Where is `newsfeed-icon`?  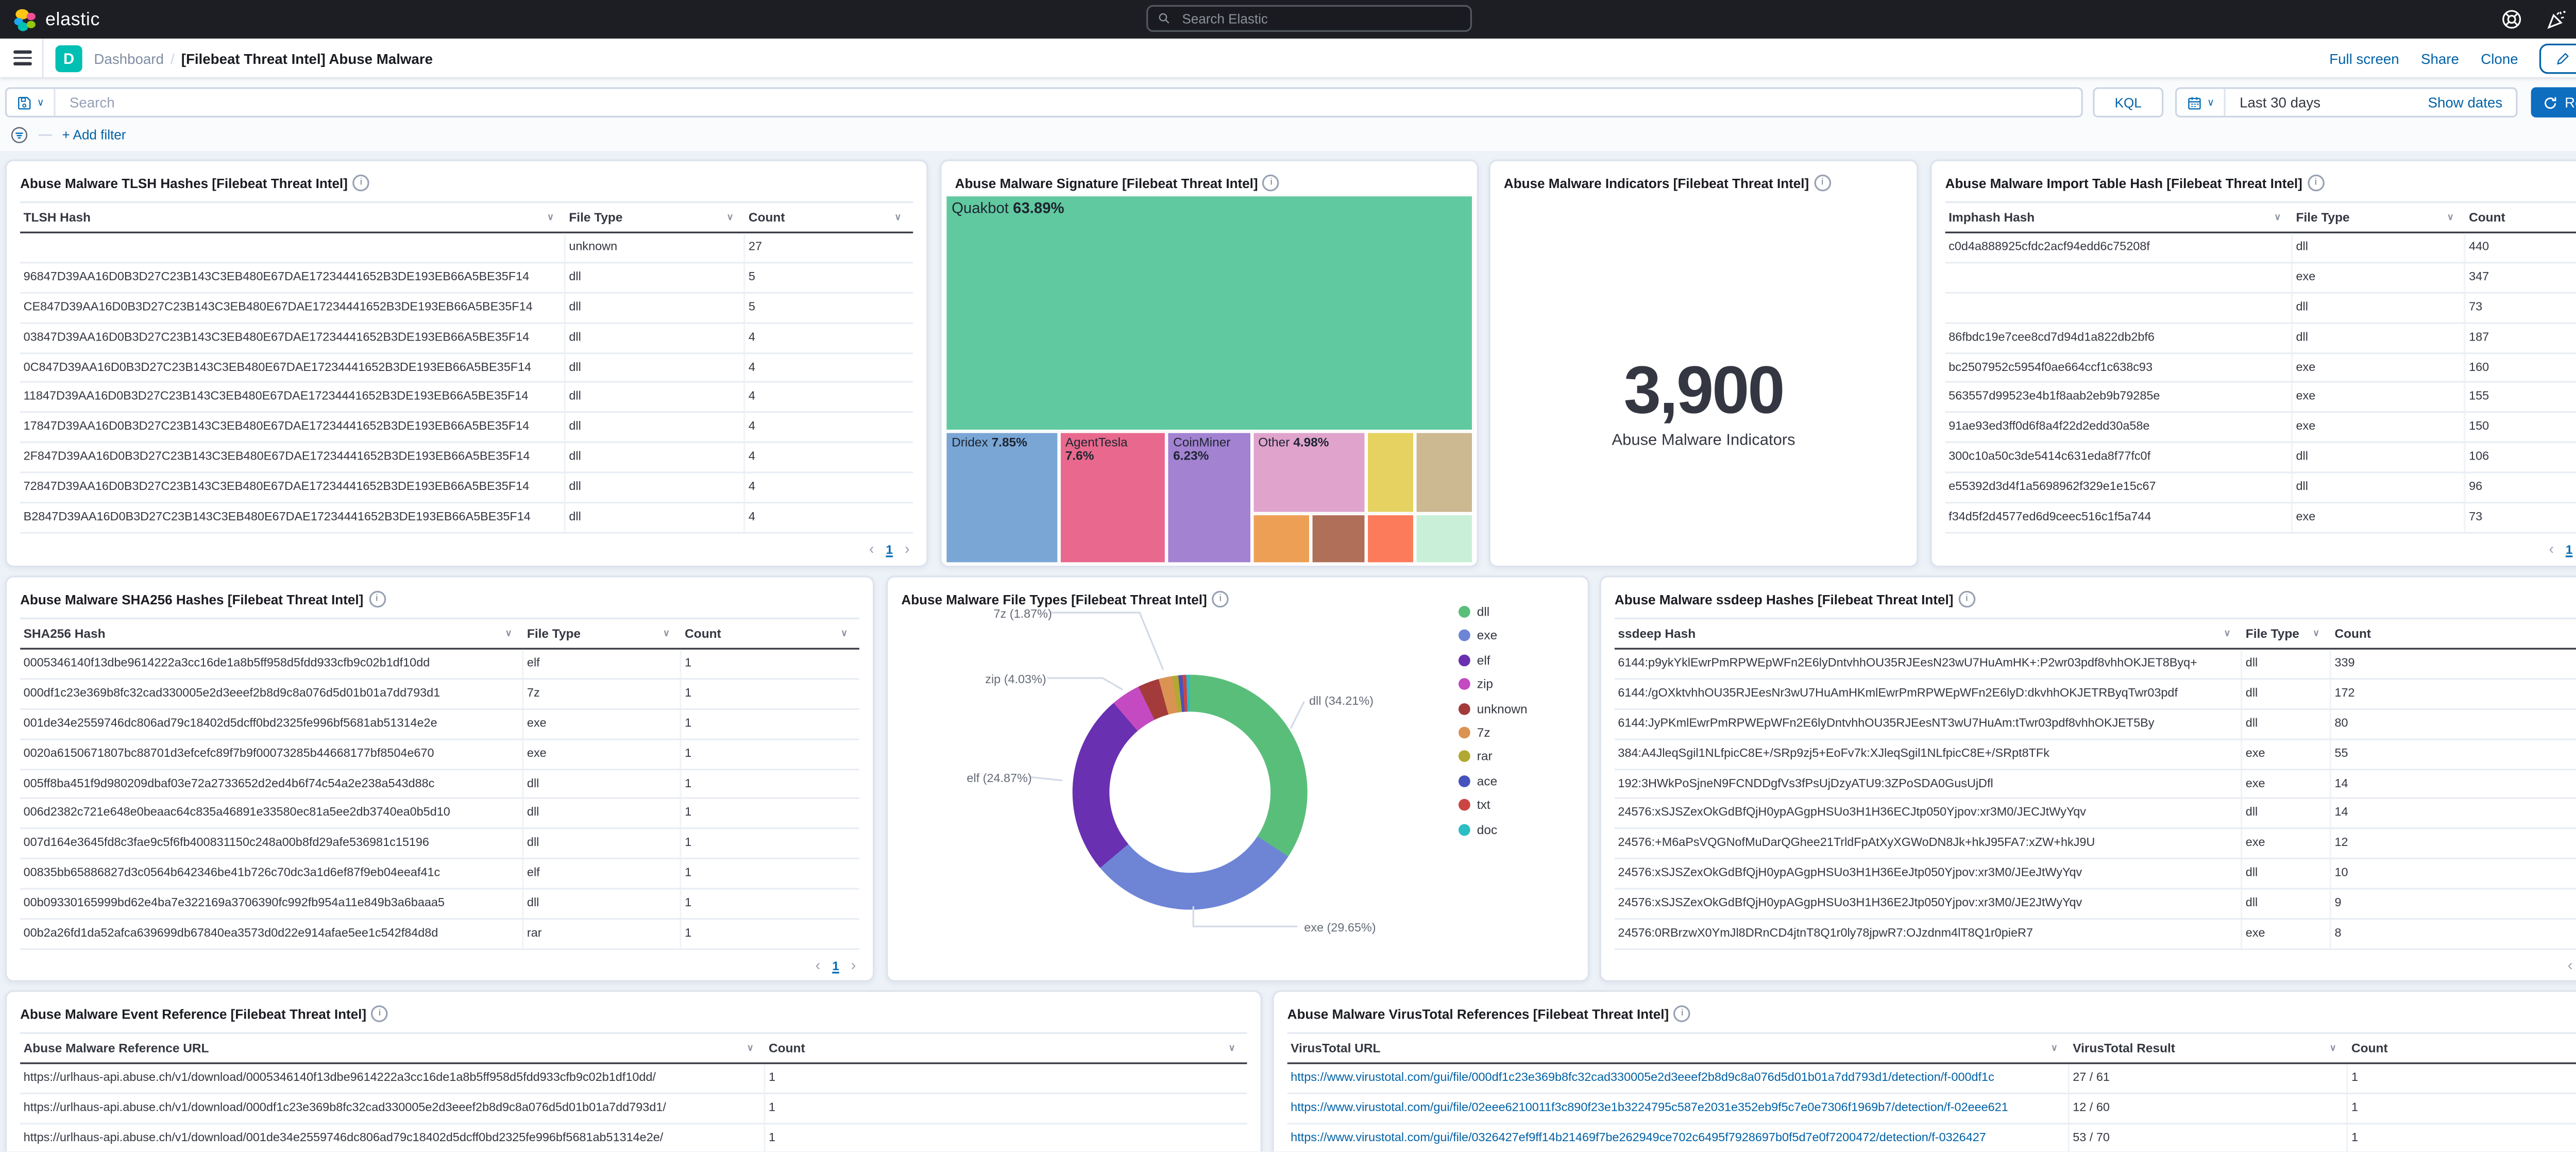 newsfeed-icon is located at coordinates (2557, 19).